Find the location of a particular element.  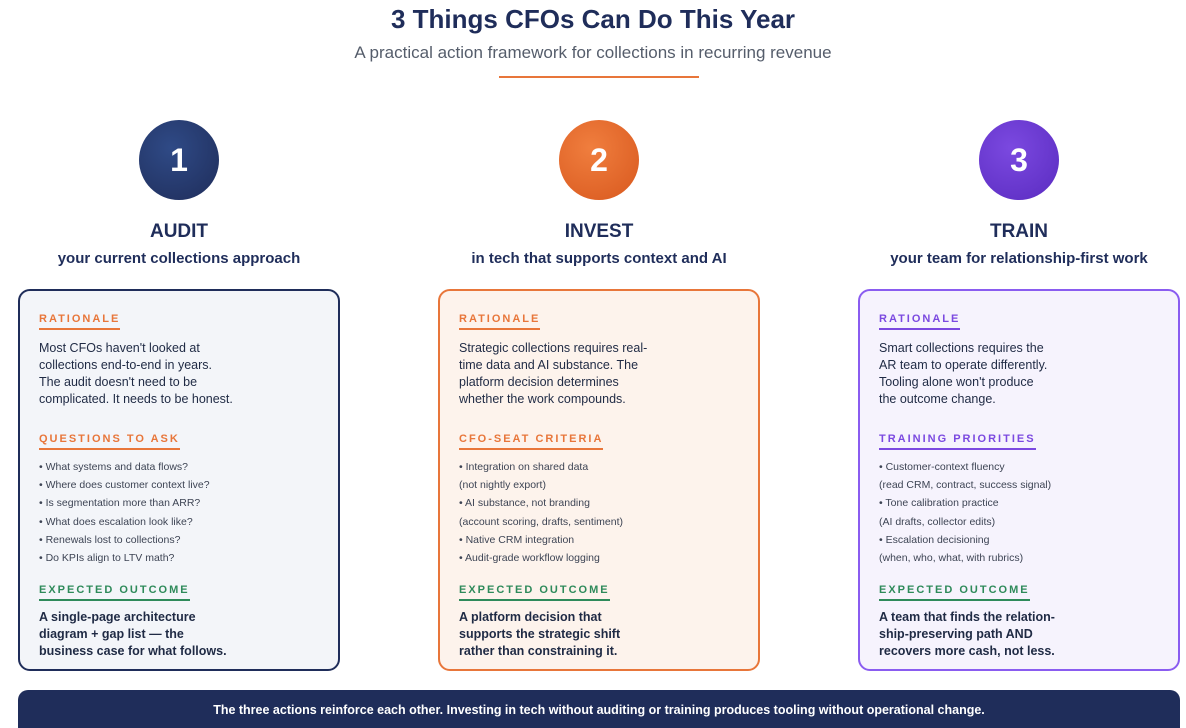

list-label: CFO-SEAT CRITERIA is located at coordinates (531, 441).